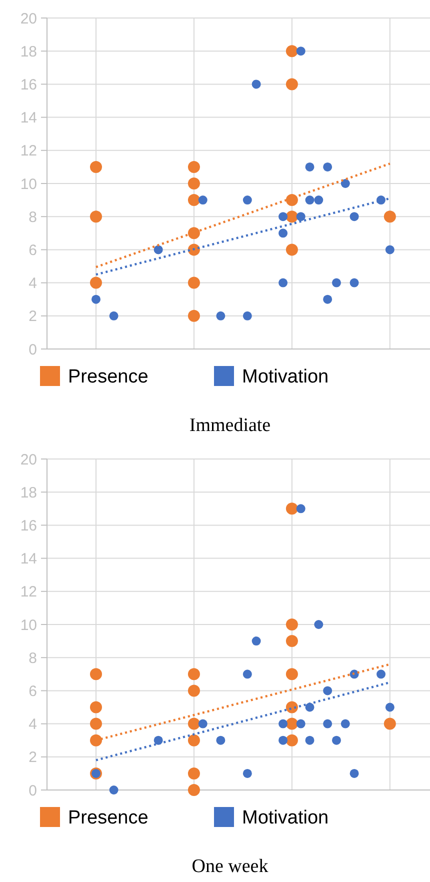 The image size is (430, 882). I want to click on text: One week, so click(230, 866).